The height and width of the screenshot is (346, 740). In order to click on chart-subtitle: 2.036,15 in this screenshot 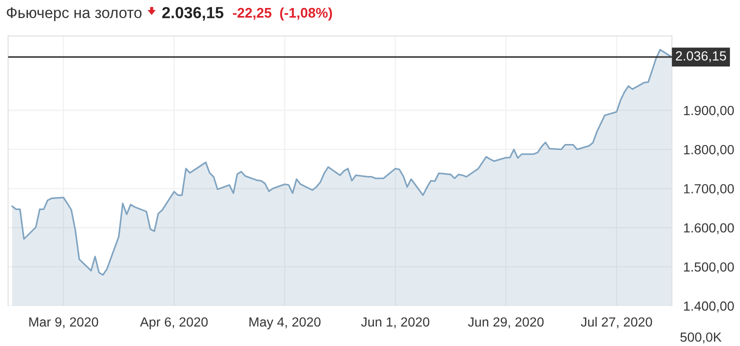, I will do `click(193, 13)`.